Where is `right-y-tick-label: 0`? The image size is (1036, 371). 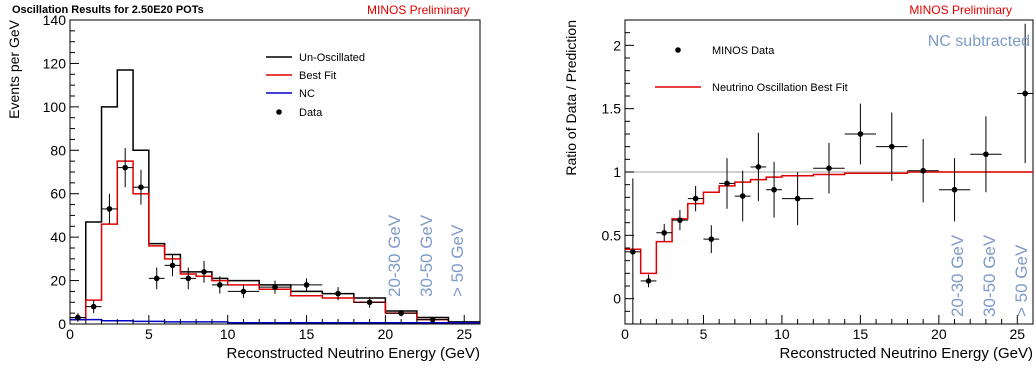
right-y-tick-label: 0 is located at coordinates (617, 299).